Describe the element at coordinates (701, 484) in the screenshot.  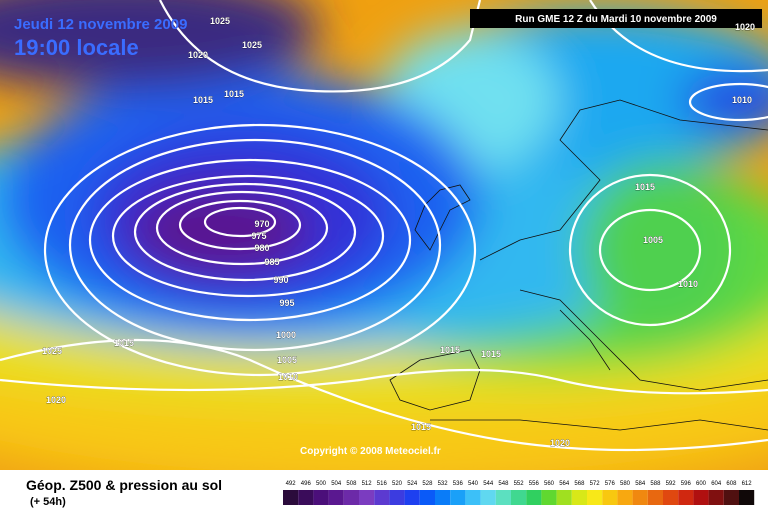
I see `scale-label: 600` at that location.